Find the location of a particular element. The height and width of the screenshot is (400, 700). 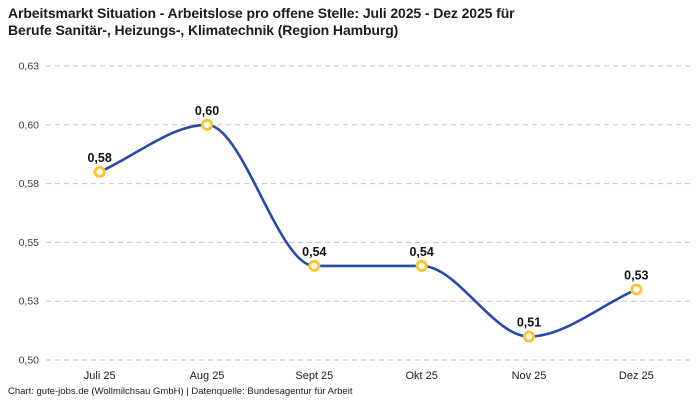

data-point-label: 0,58 is located at coordinates (99, 158).